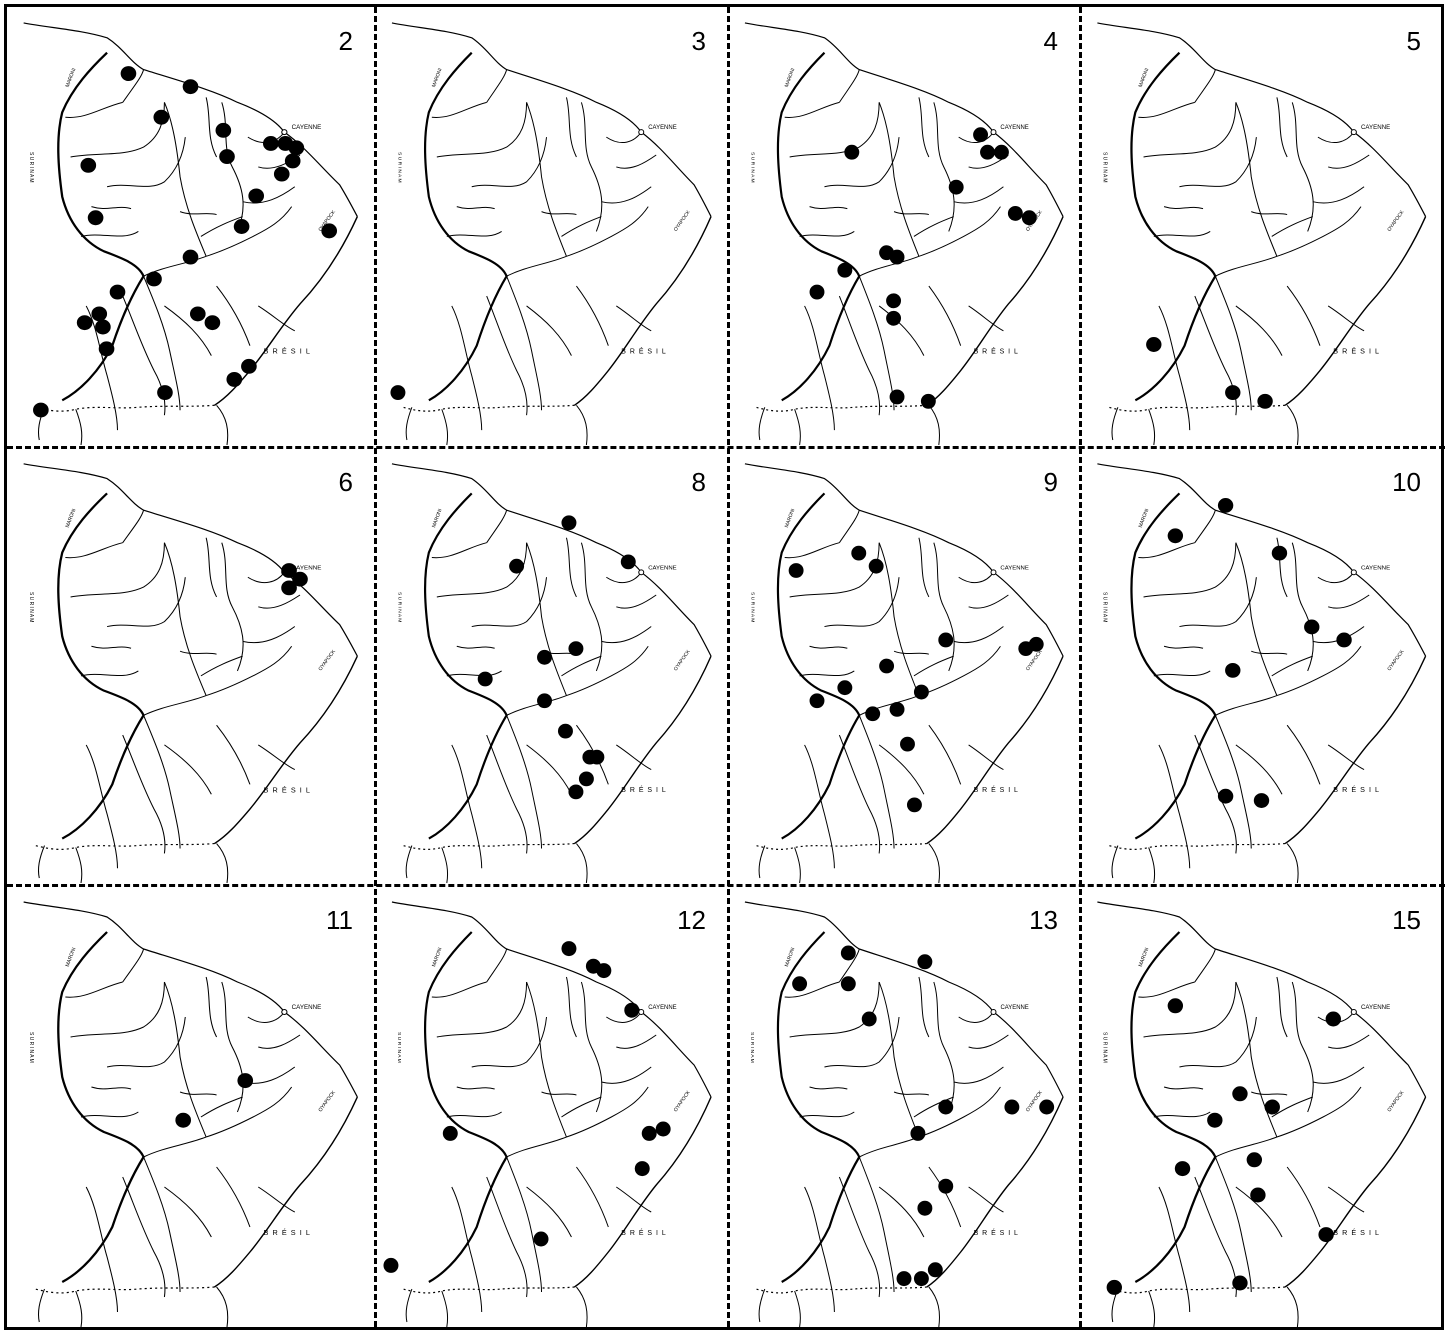 Image resolution: width=1452 pixels, height=1334 pixels. I want to click on oyapock-river, so click(1355, 750).